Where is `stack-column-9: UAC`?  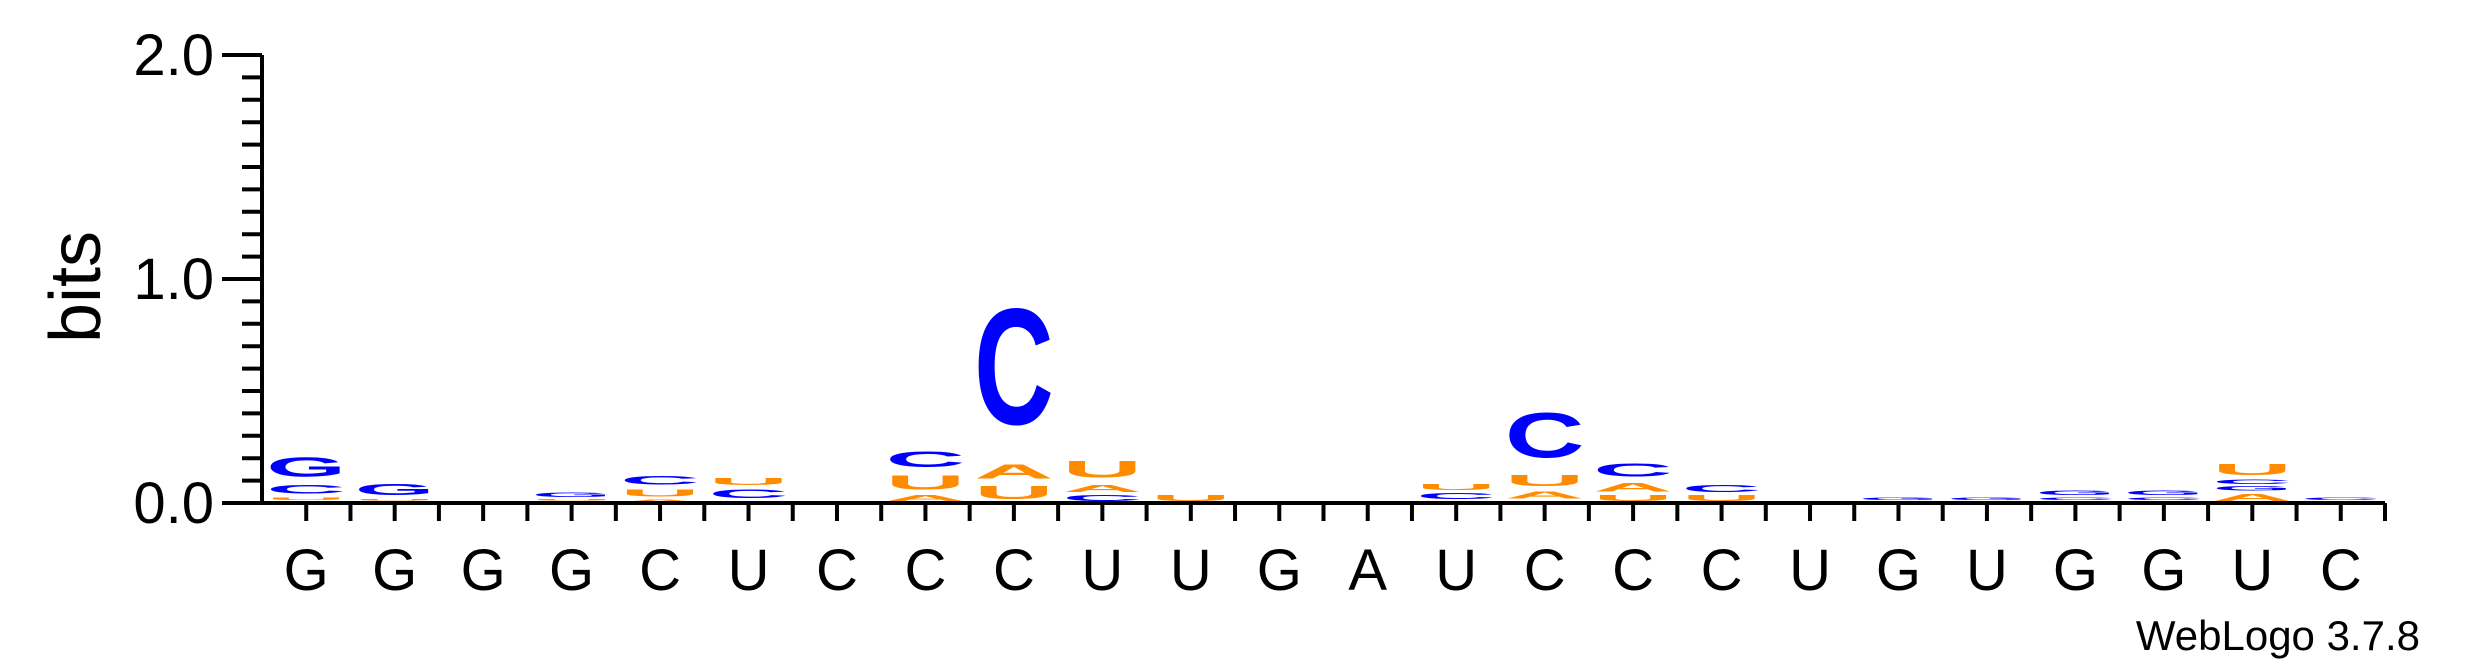
stack-column-9: UAC is located at coordinates (1014, 388).